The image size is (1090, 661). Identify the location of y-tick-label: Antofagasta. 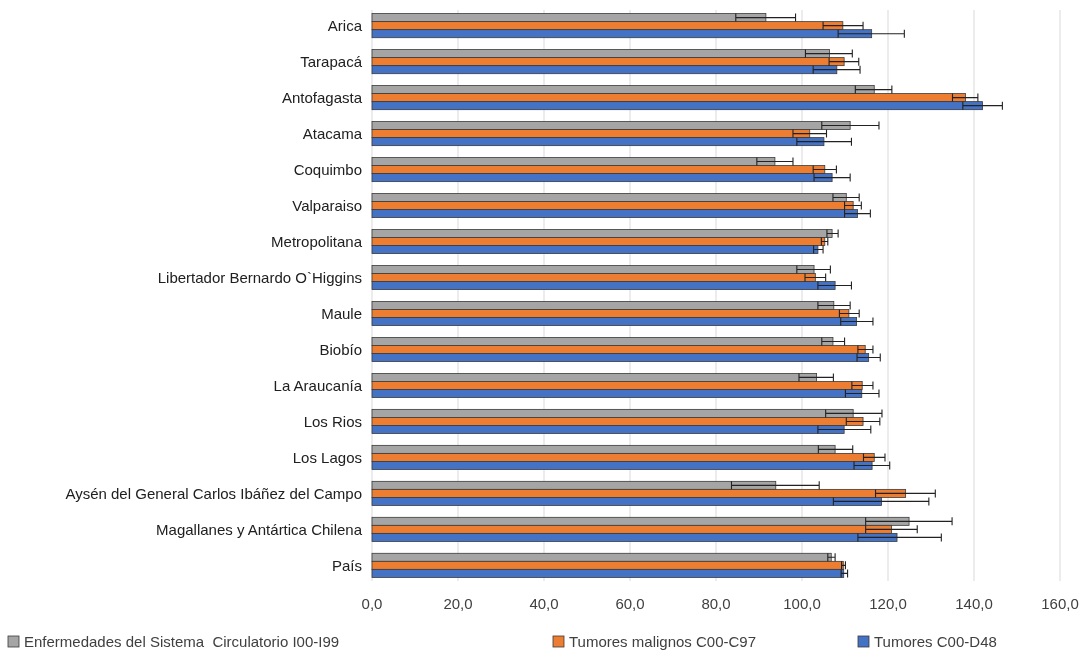
(322, 97).